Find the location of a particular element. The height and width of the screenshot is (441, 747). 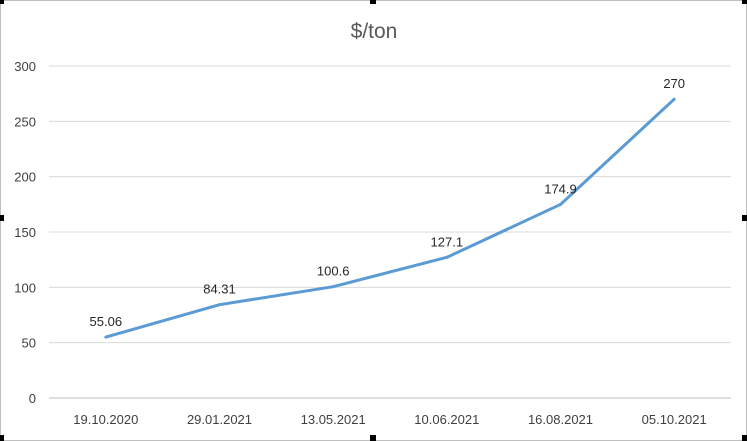

y-tick-label: 250 is located at coordinates (25, 121).